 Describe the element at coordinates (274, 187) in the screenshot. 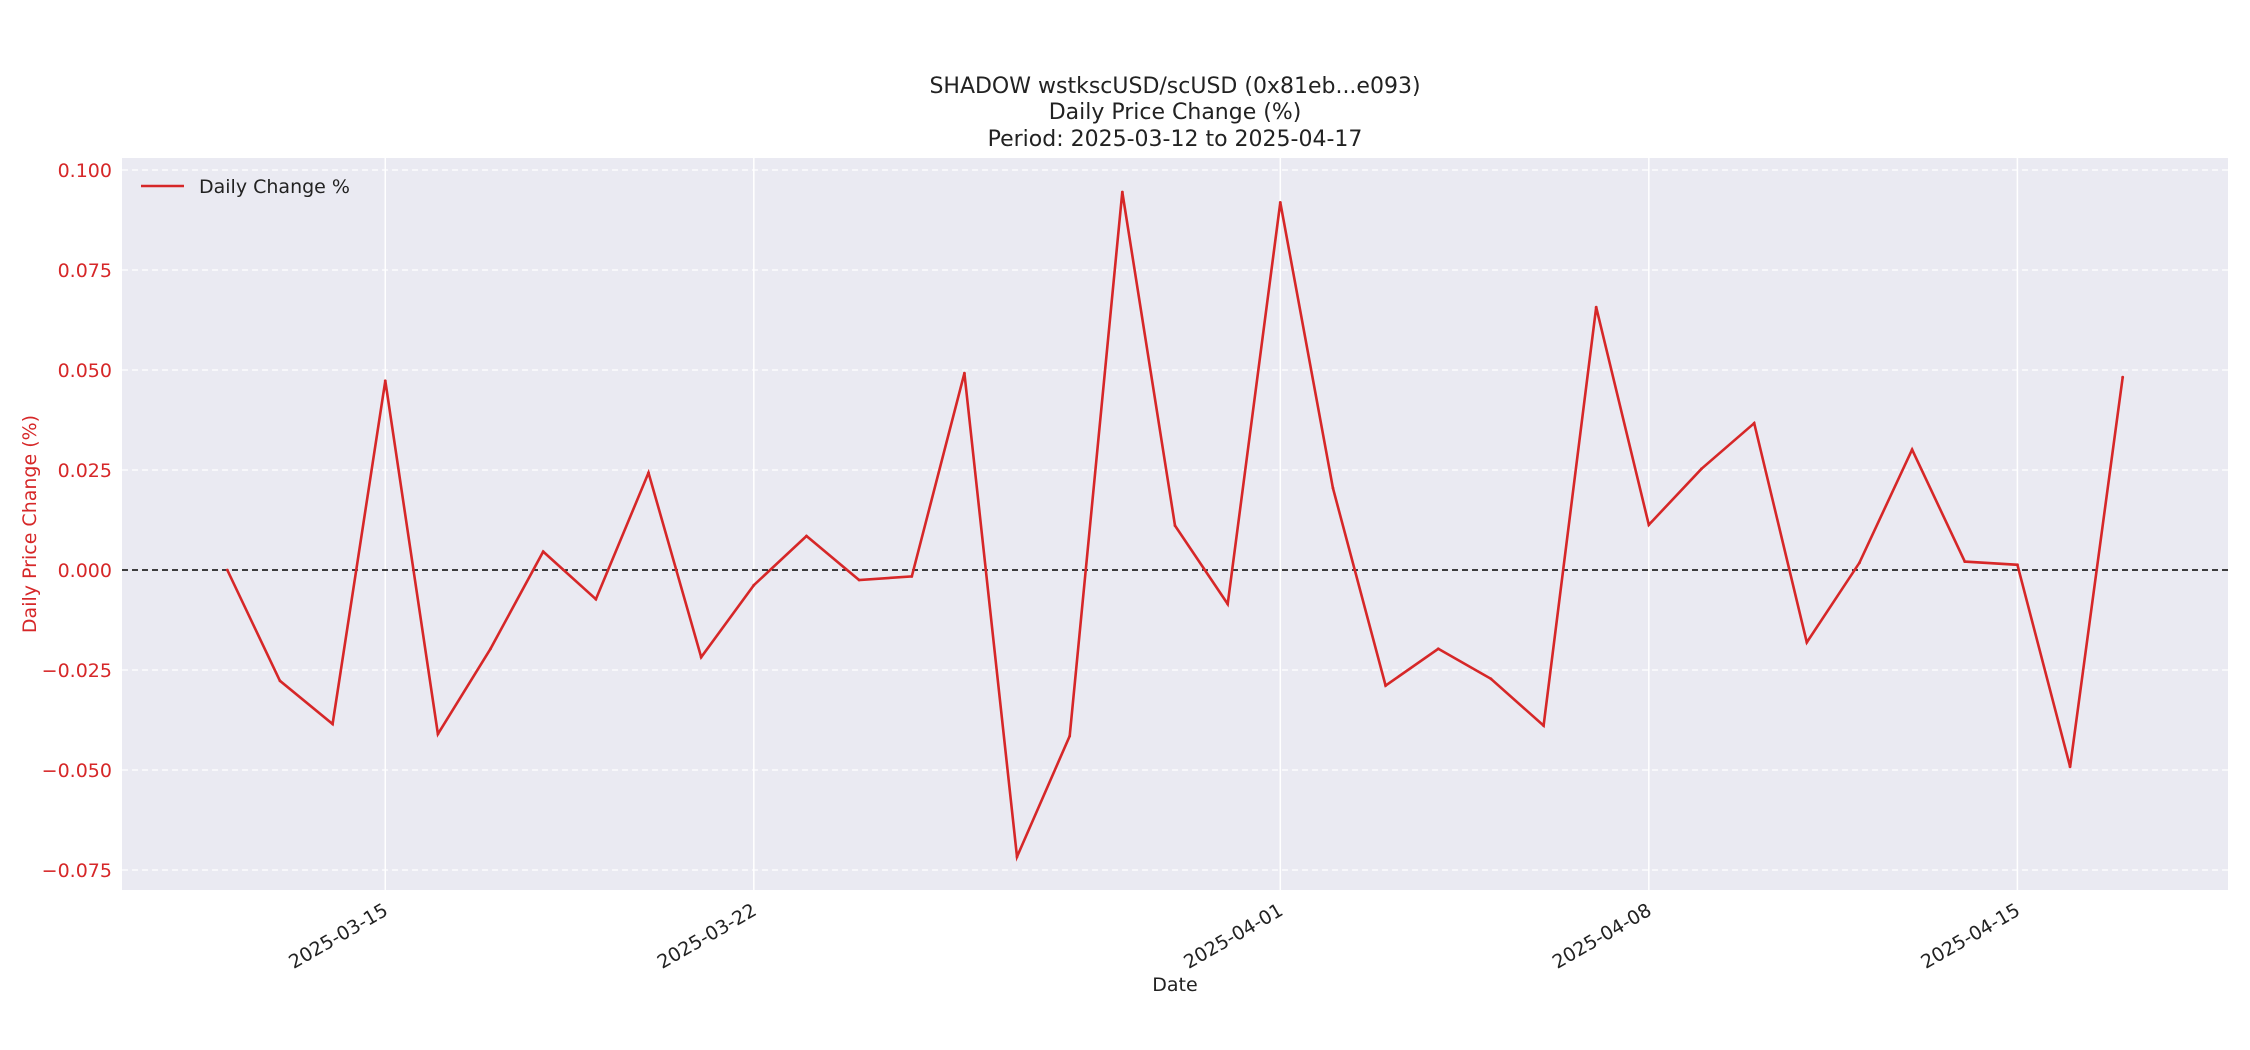

I see `legend-label: Daily Change %` at that location.